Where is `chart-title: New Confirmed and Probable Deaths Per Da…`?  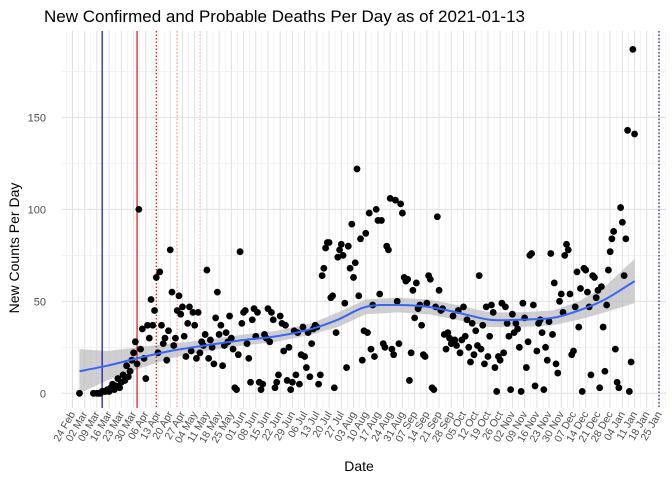
chart-title: New Confirmed and Probable Deaths Per Da… is located at coordinates (284, 16).